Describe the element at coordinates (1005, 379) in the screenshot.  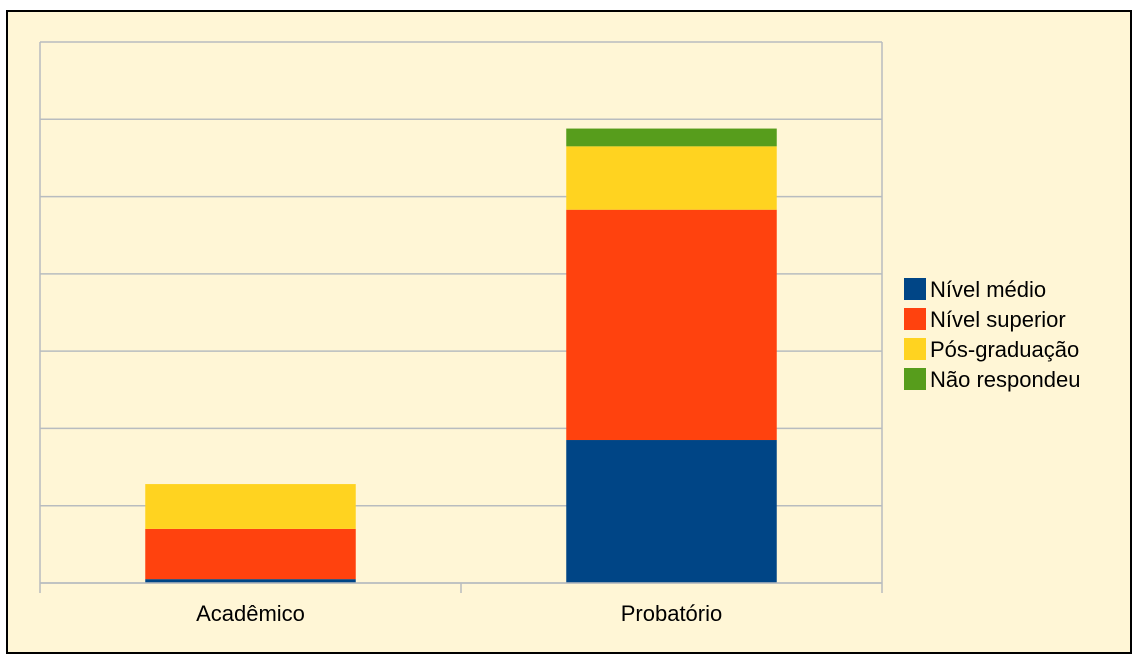
I see `legend-label: Não respondeu` at that location.